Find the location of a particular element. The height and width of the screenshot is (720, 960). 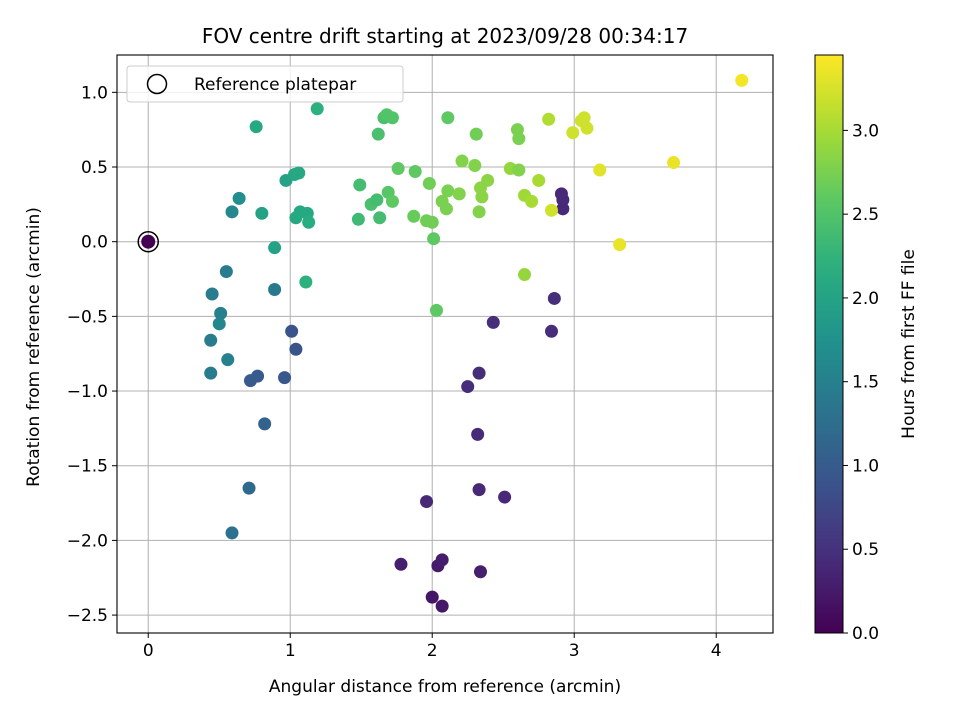

y-tick-label: −0.5 is located at coordinates (87, 317).